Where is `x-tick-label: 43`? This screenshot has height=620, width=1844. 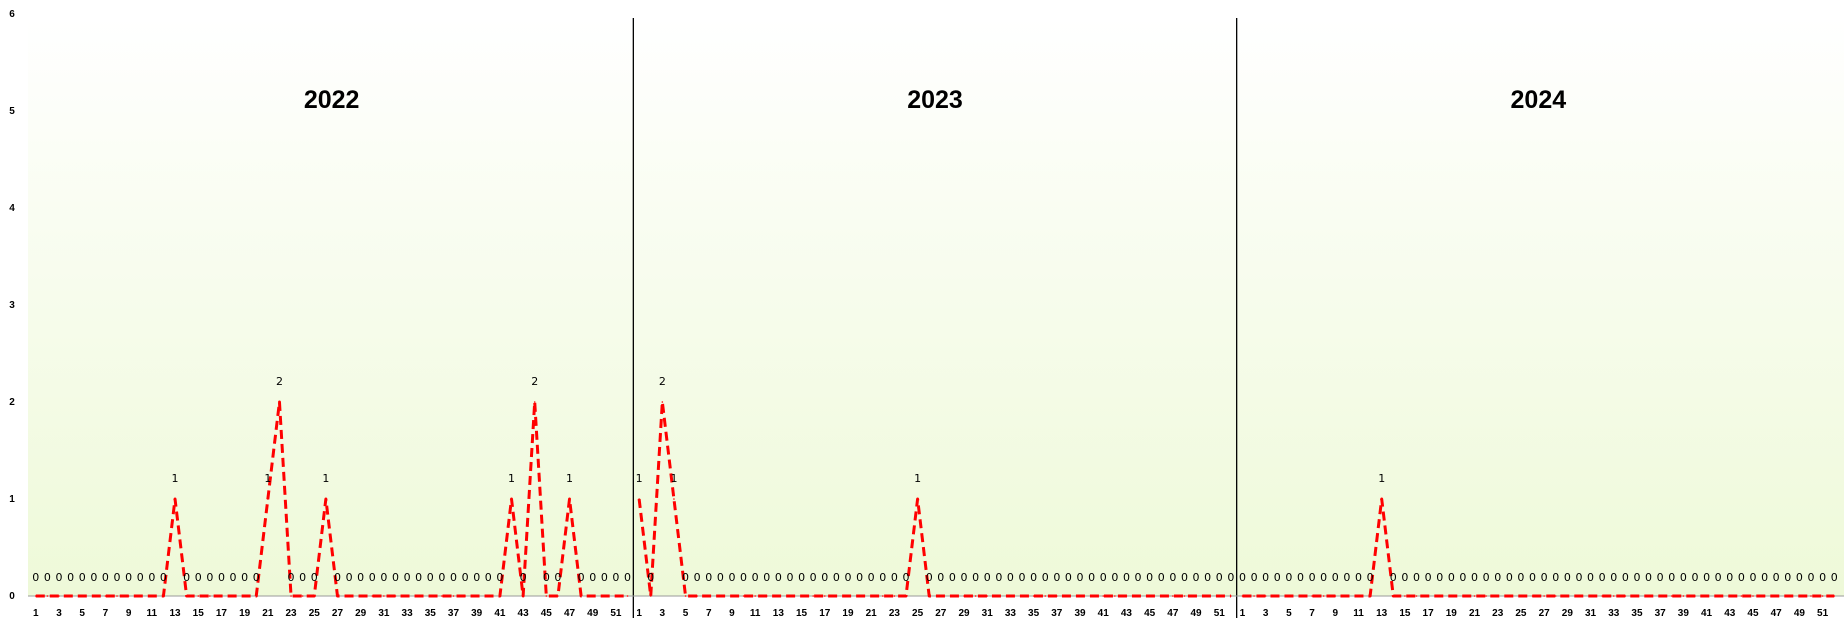
x-tick-label: 43 is located at coordinates (524, 613).